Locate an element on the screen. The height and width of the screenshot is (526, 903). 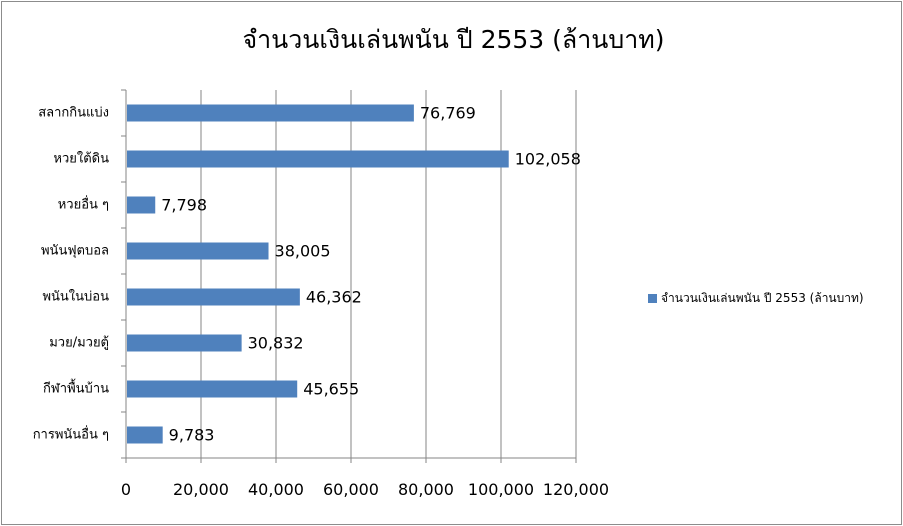
data-label: 102,058 is located at coordinates (548, 159).